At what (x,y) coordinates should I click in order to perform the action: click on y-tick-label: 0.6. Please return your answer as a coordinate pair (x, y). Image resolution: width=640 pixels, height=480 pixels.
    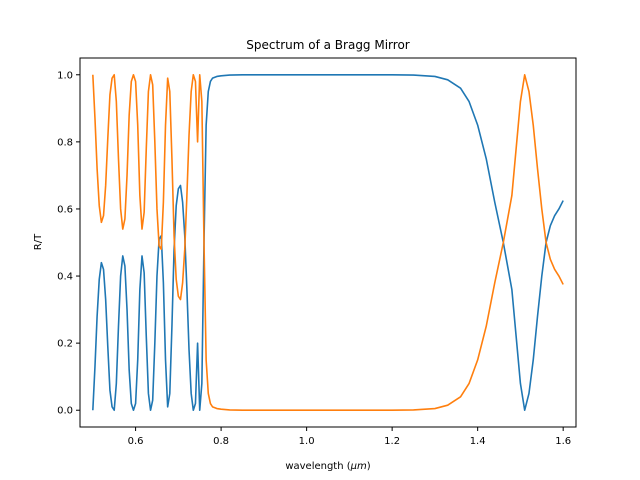
    Looking at the image, I should click on (65, 209).